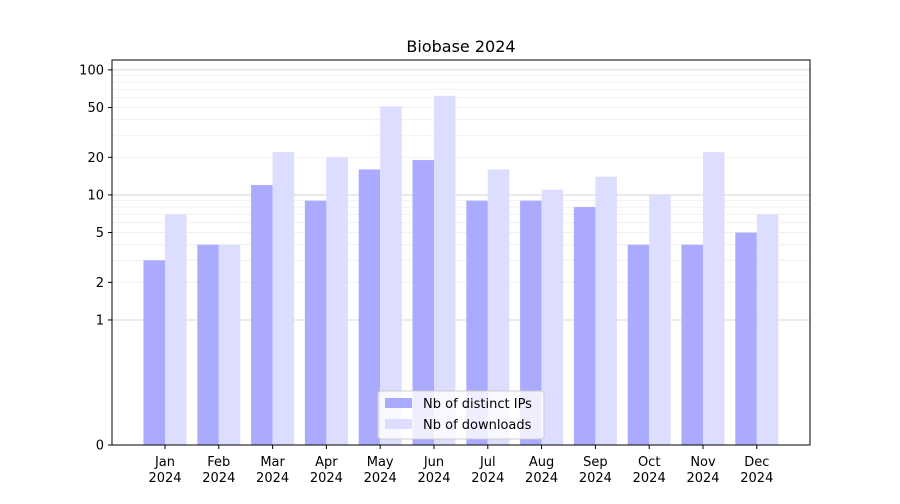 This screenshot has width=900, height=504. Describe the element at coordinates (380, 462) in the screenshot. I see `x-tick-label-line: May` at that location.